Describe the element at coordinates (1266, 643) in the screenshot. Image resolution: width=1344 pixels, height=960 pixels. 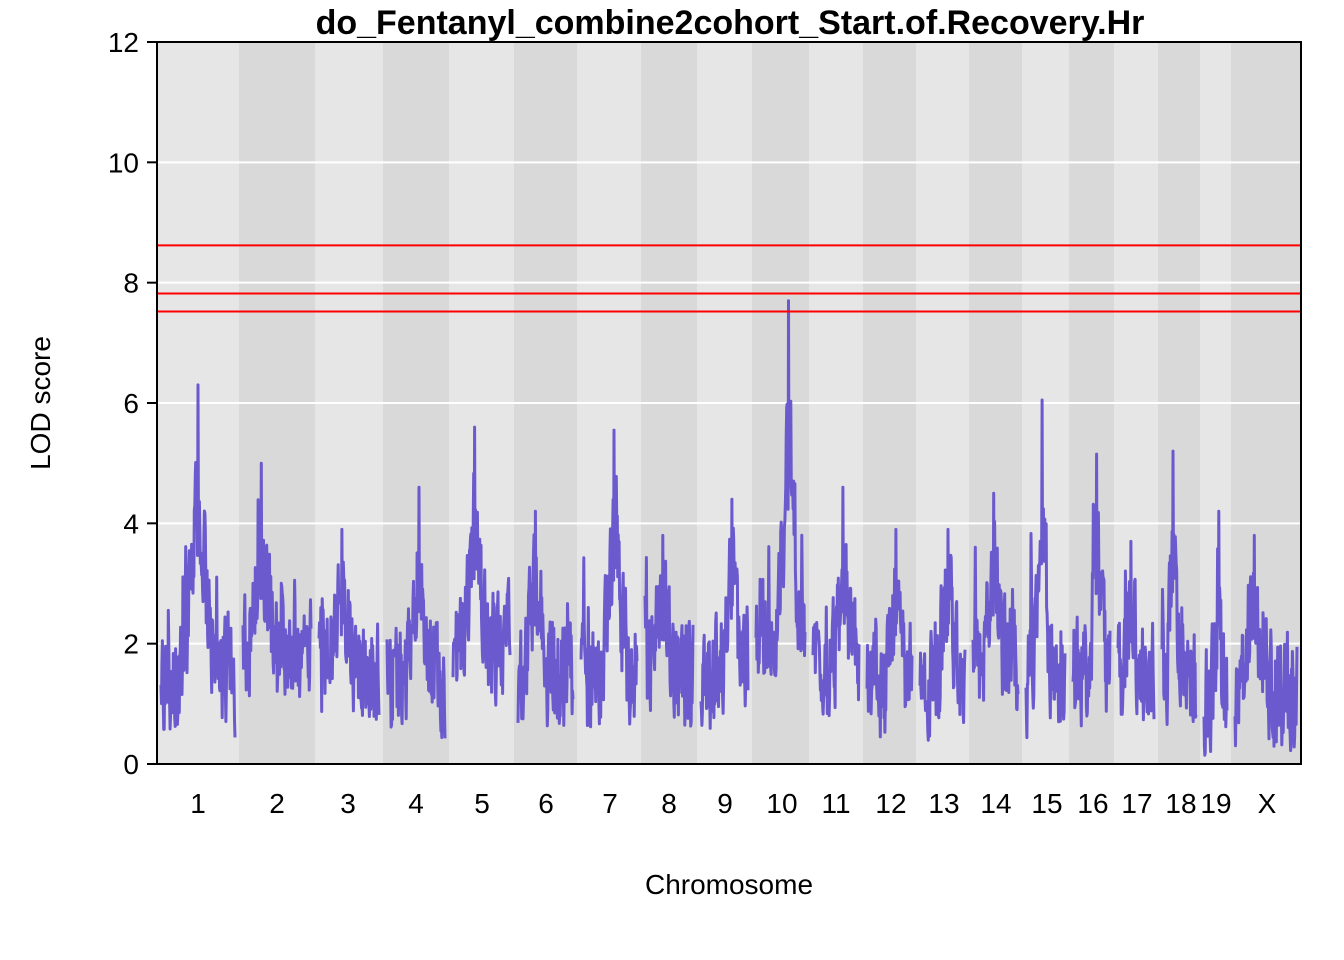
I see `lod-series-chr-x` at that location.